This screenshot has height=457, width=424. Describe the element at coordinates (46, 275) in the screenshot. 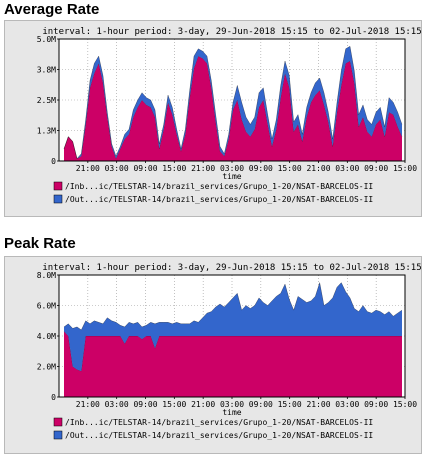

I see `y-tick-label: 8.0M` at that location.